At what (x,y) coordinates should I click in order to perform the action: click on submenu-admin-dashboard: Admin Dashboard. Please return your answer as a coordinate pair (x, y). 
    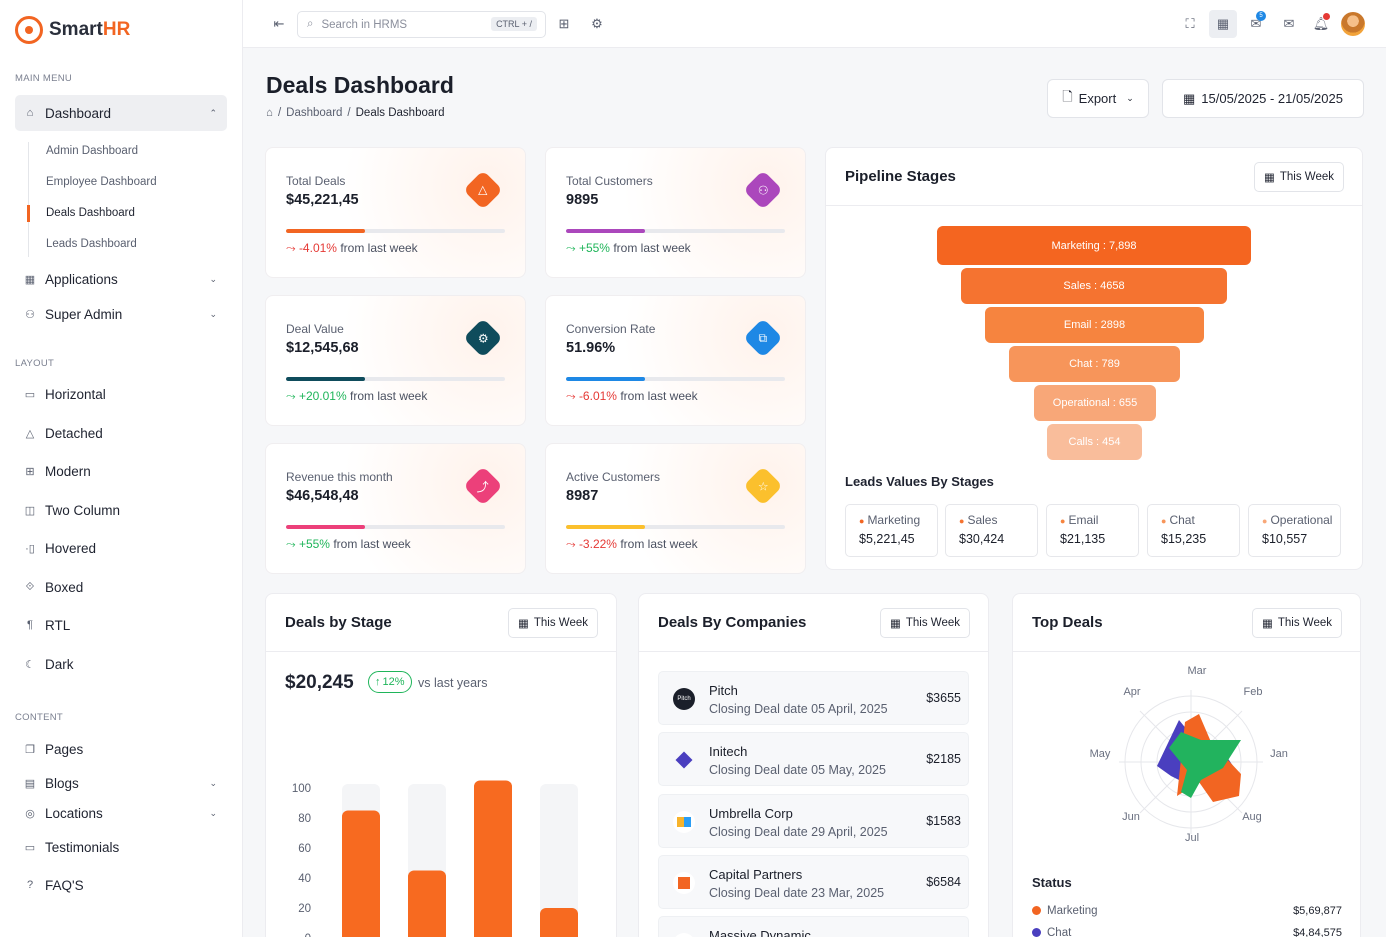
    Looking at the image, I should click on (92, 151).